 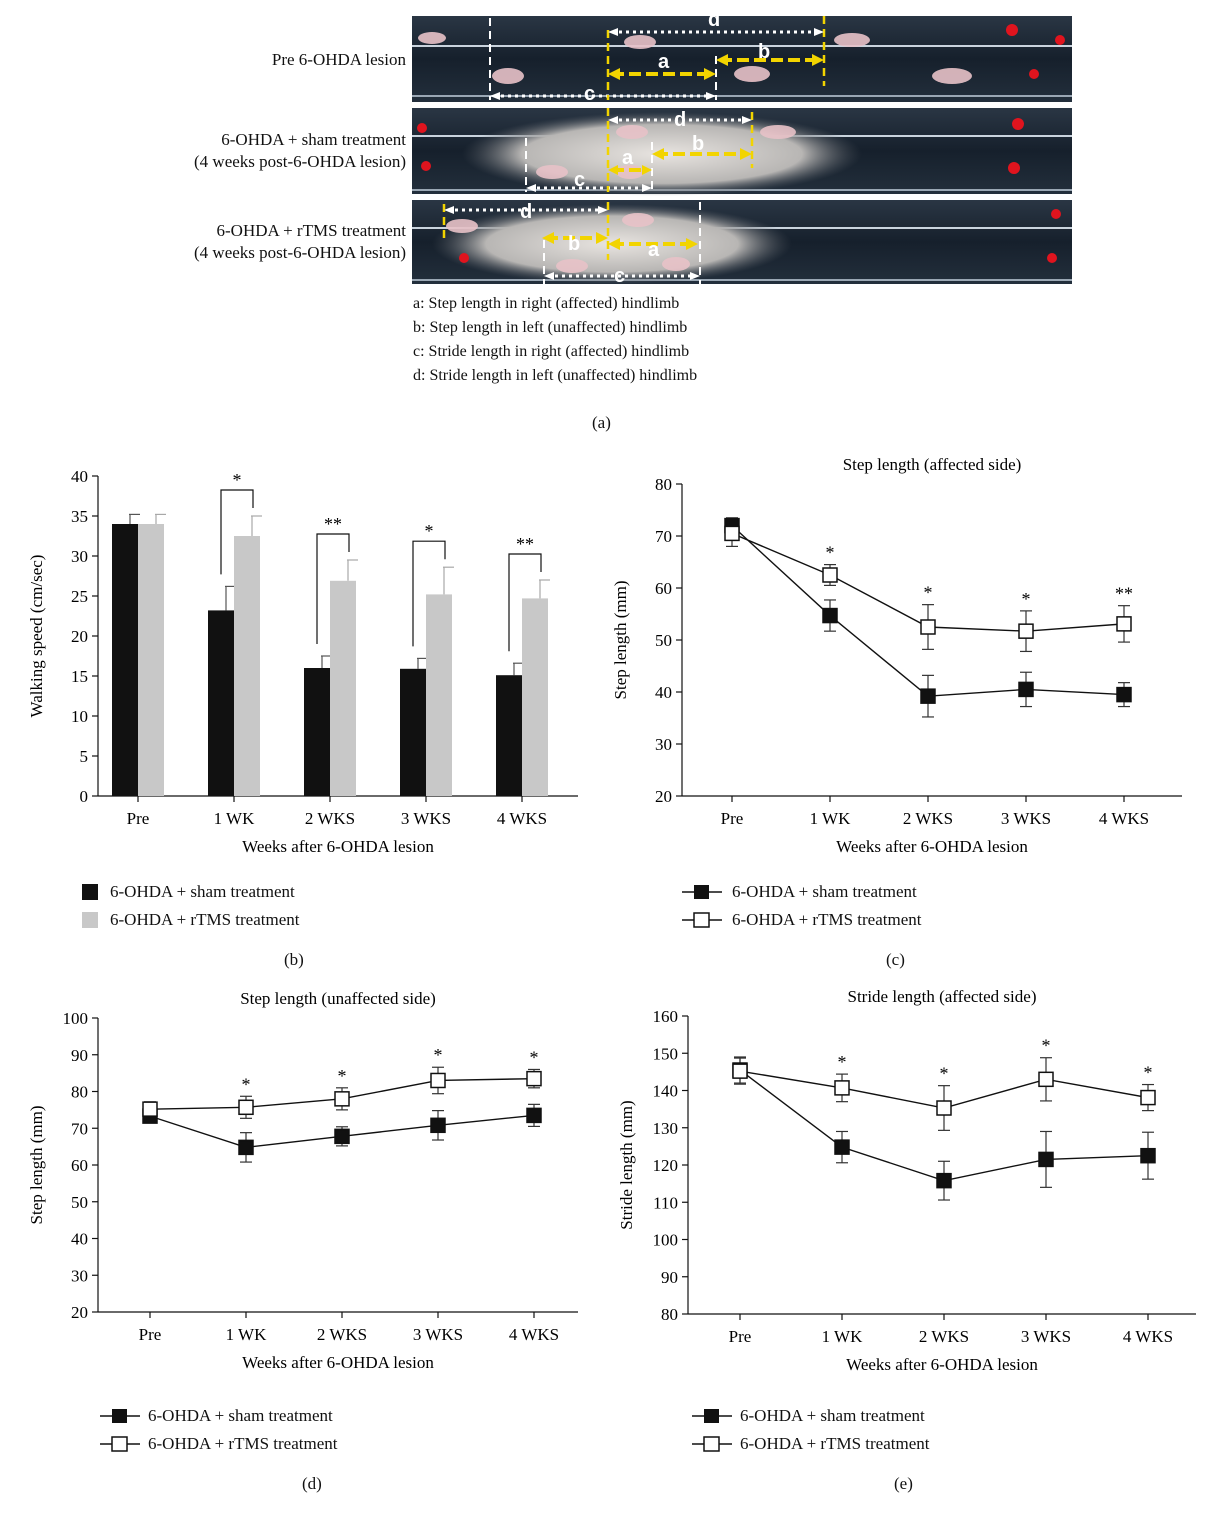 What do you see at coordinates (90, 920) in the screenshot?
I see `legend-swatch-rtms` at bounding box center [90, 920].